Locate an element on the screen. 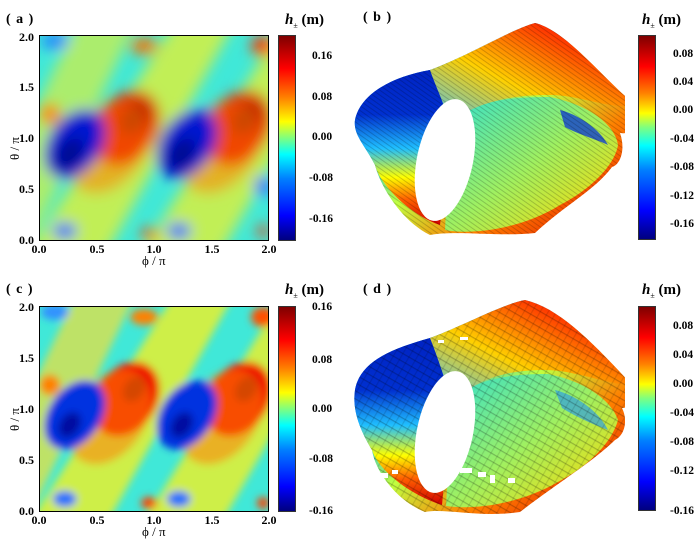 Image resolution: width=700 pixels, height=544 pixels. colorbar-title-b: h± (m) is located at coordinates (661, 21).